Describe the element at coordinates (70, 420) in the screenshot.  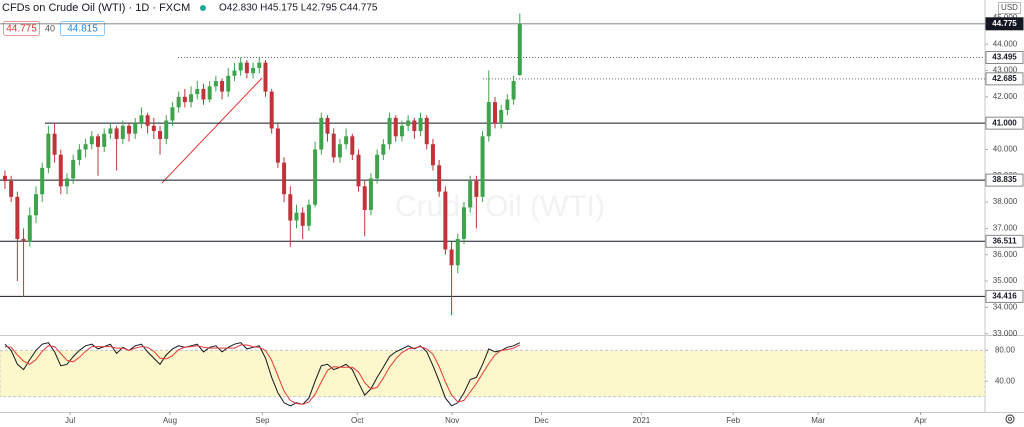
I see `x-tick-label: Jul` at that location.